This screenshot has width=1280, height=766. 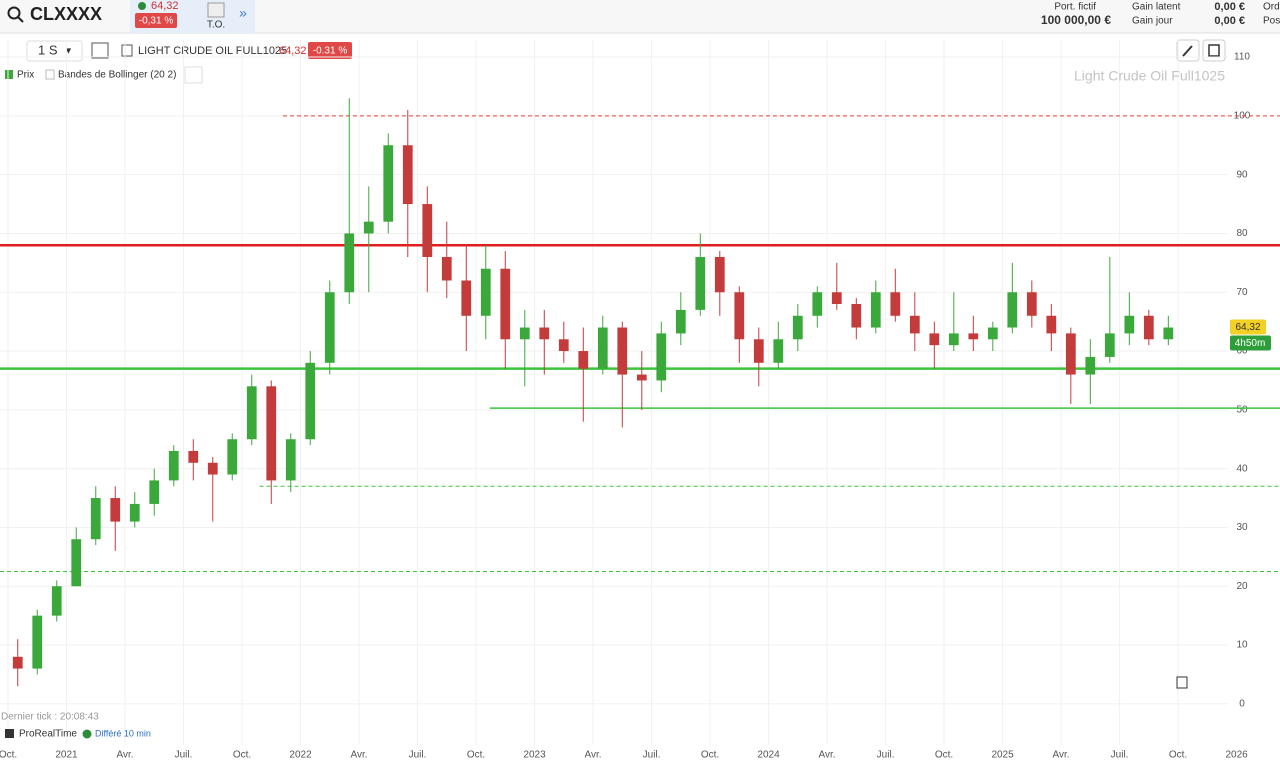 I want to click on period-select, so click(x=54, y=51).